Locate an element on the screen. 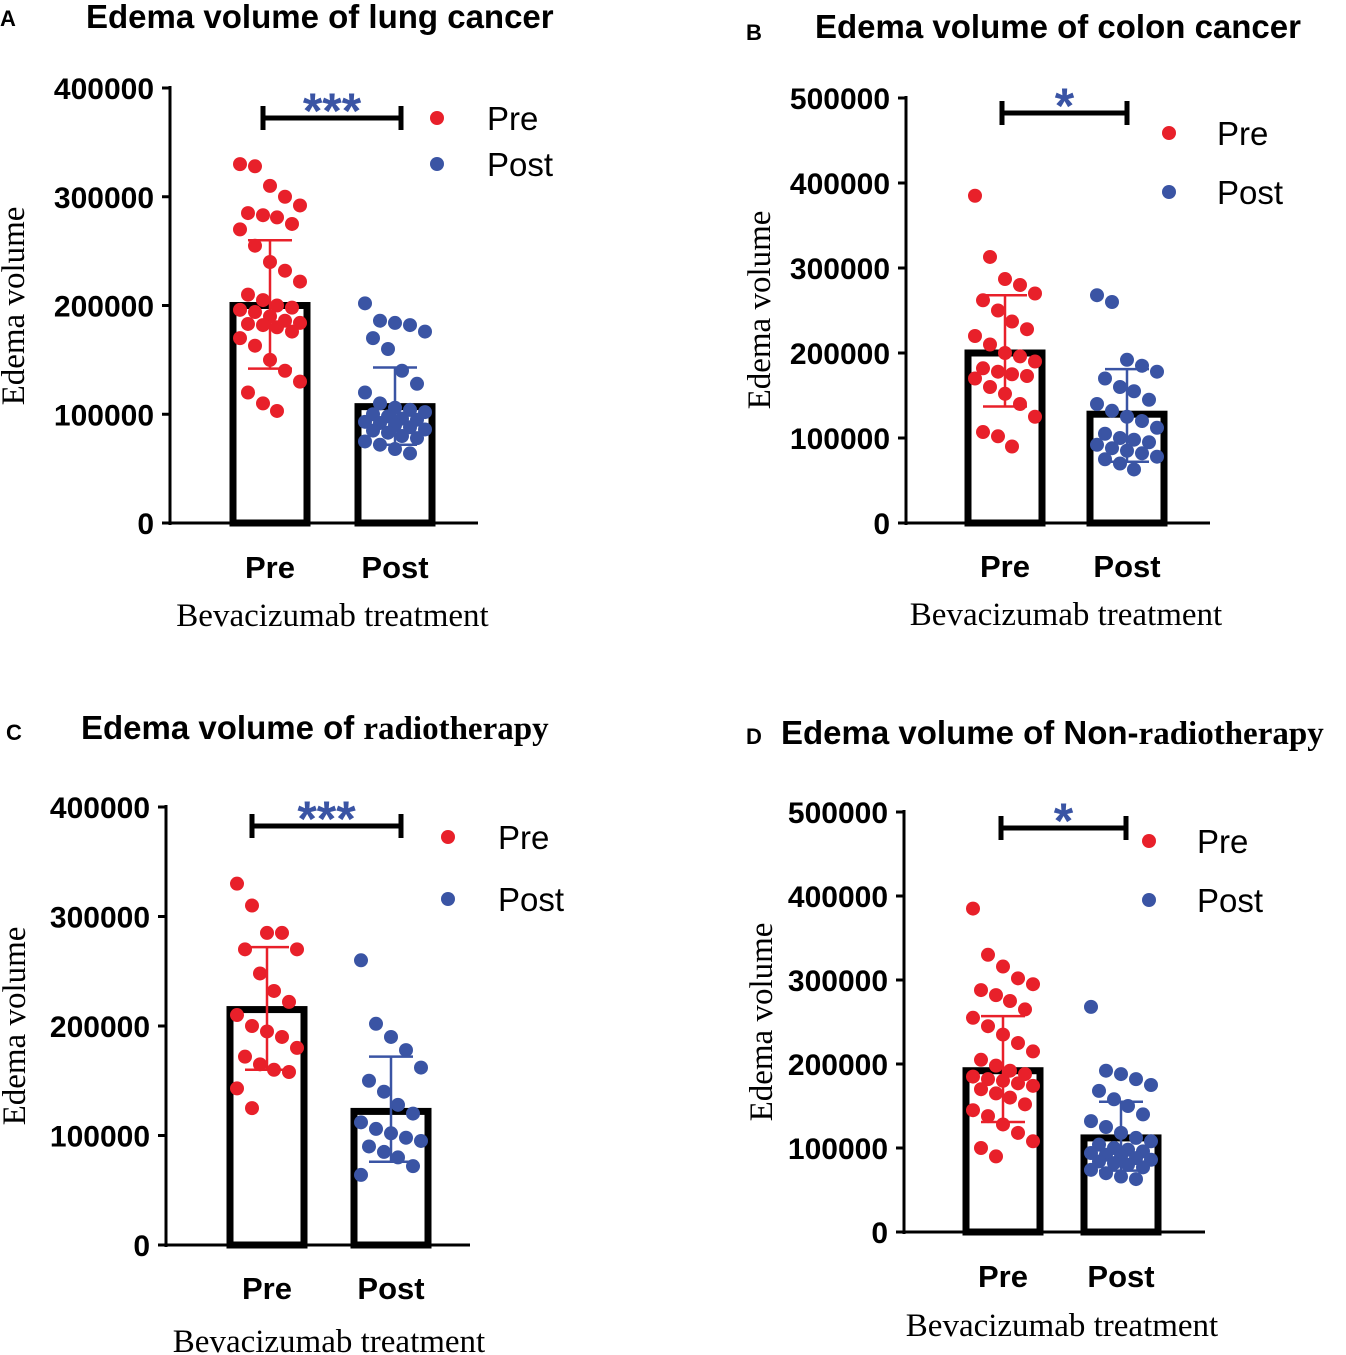 The width and height of the screenshot is (1346, 1355). panel-letter: A is located at coordinates (8, 18).